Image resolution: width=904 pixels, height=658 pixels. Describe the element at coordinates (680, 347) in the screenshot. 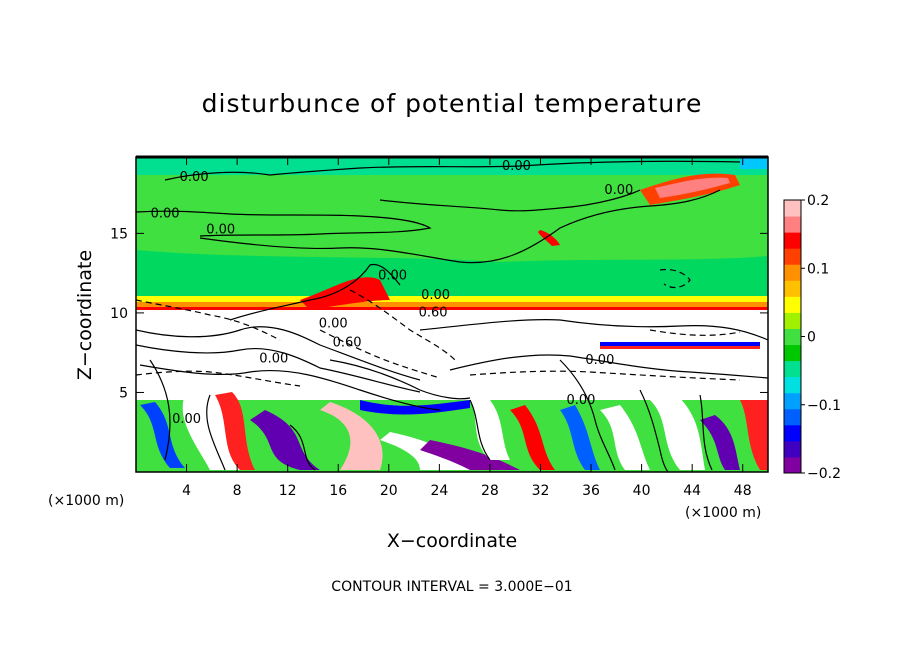

I see `mid-red-band` at that location.